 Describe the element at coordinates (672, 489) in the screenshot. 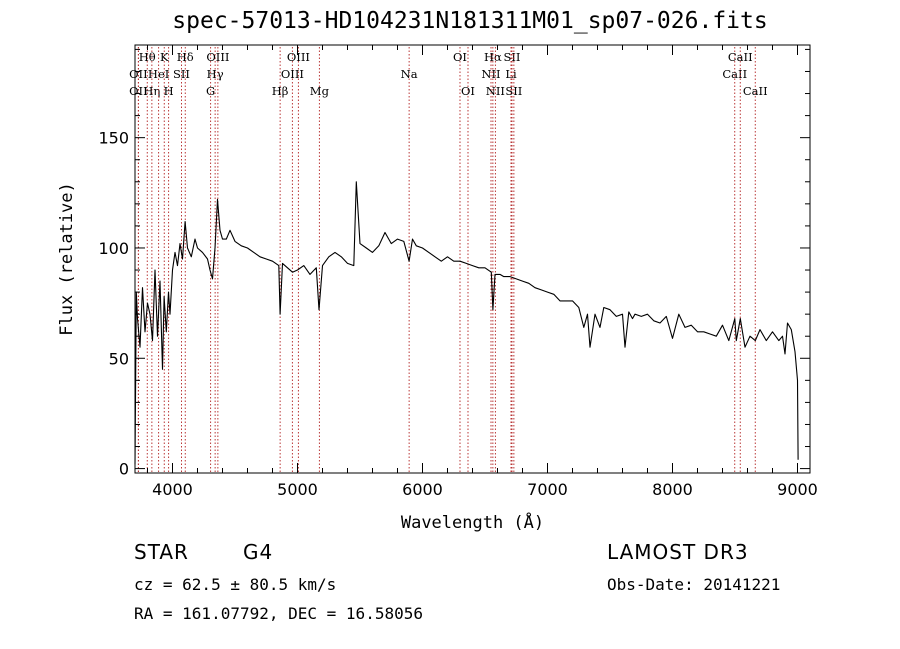

I see `x-tick-label: 8000` at that location.